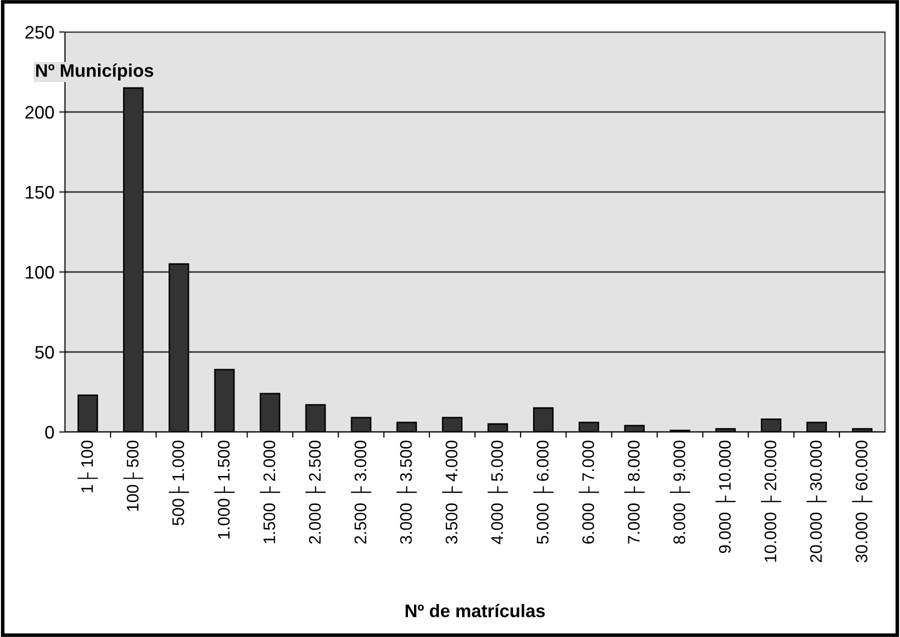 The height and width of the screenshot is (637, 900). I want to click on y-tick-label: 100, so click(40, 272).